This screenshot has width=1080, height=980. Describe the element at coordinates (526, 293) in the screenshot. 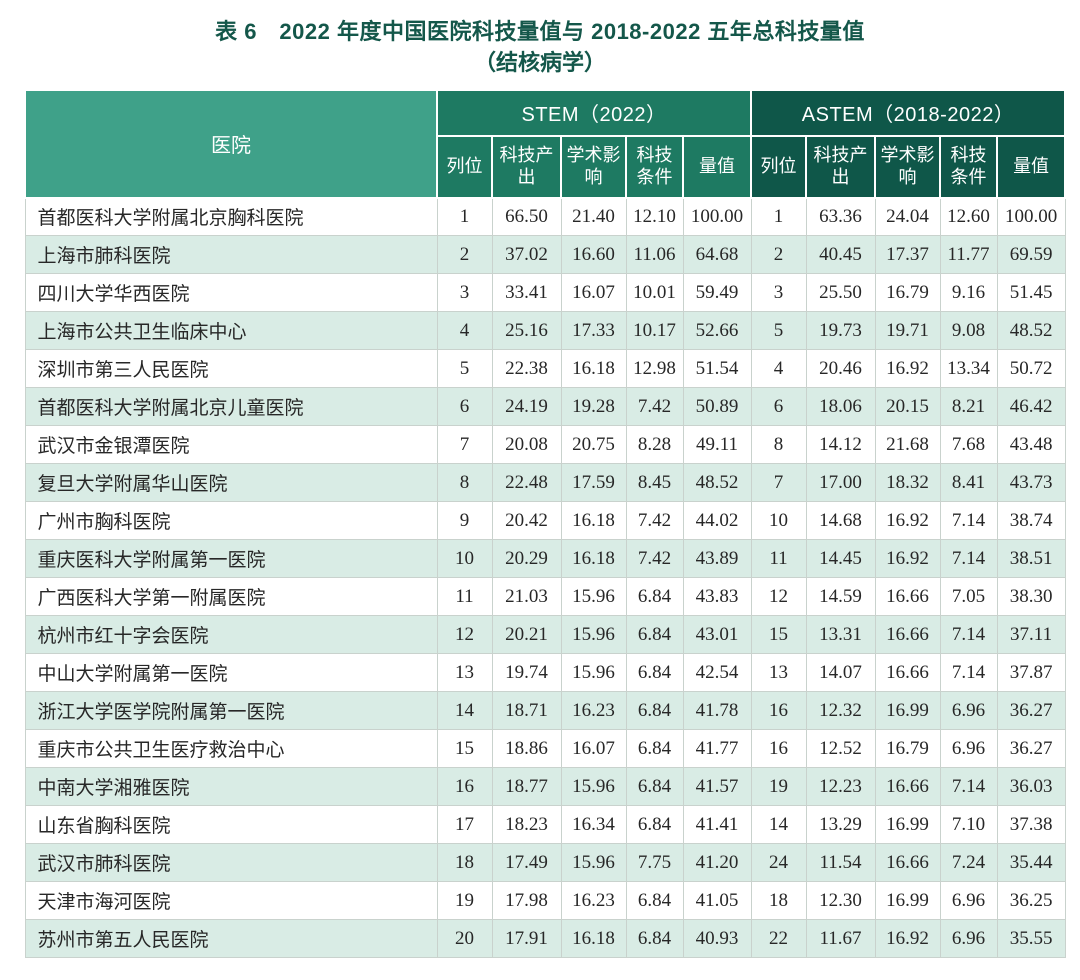

I see `stem-output: 33.41` at that location.